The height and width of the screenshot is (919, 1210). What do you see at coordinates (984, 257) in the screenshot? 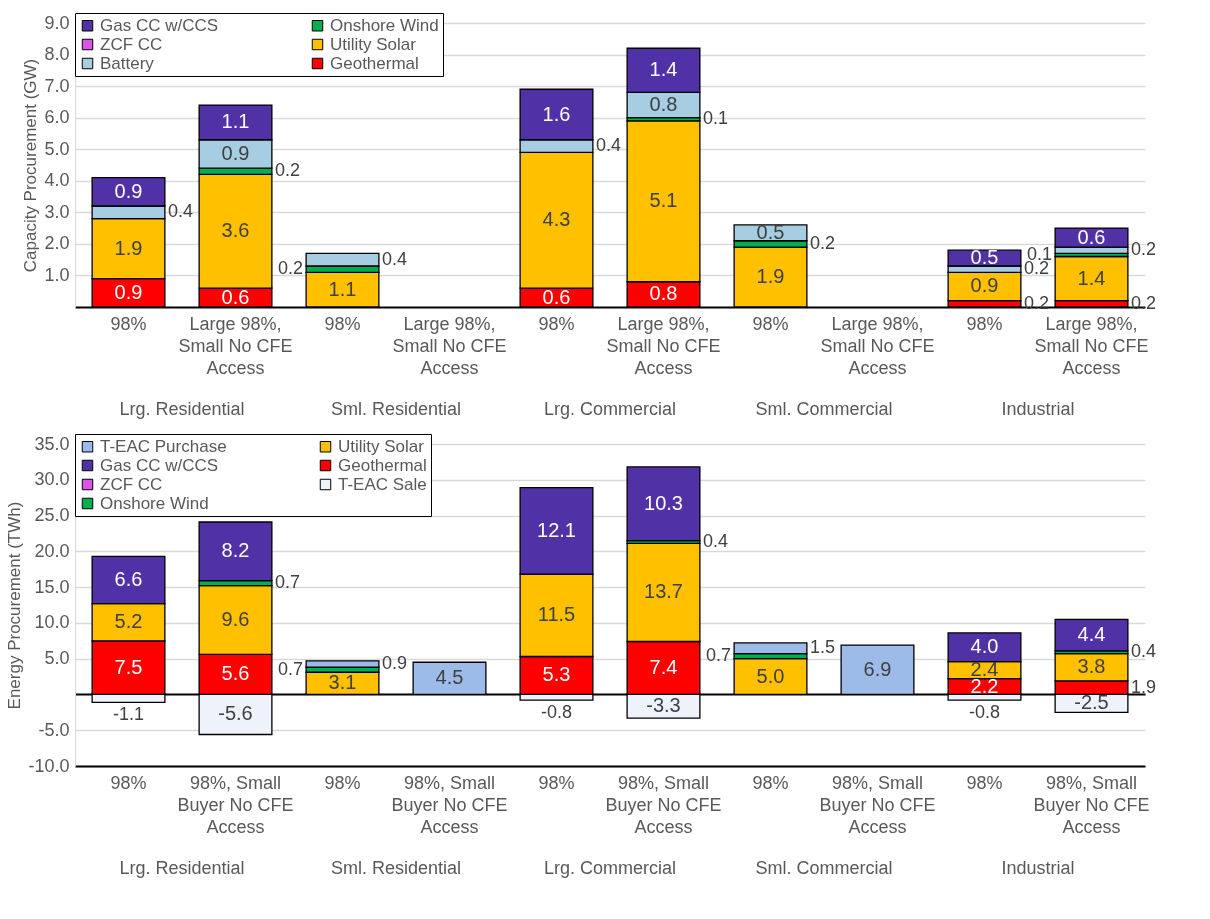
I see `data-label: 0.5` at bounding box center [984, 257].